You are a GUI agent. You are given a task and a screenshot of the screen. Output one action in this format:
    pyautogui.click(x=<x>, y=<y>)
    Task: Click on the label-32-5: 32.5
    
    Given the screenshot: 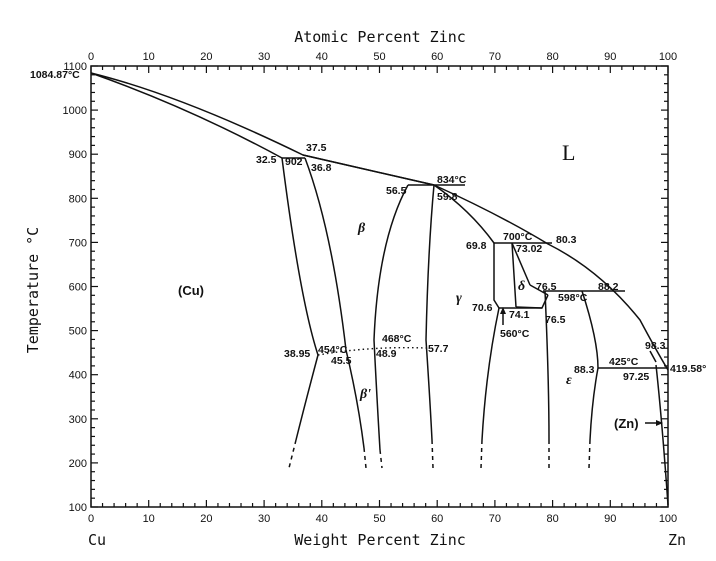 What is the action you would take?
    pyautogui.click(x=266, y=160)
    